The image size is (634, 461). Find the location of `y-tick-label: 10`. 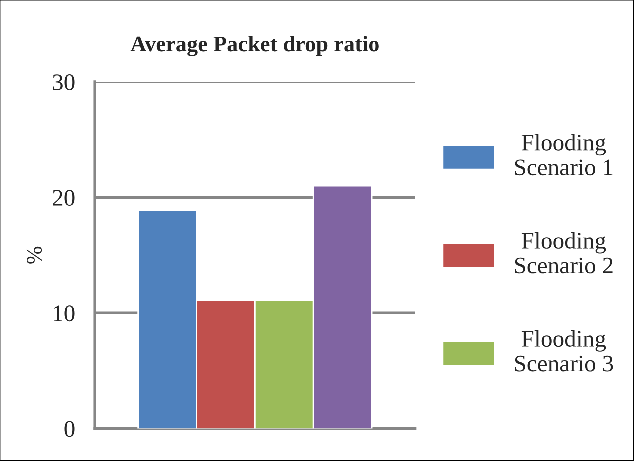

y-tick-label: 10 is located at coordinates (64, 314).